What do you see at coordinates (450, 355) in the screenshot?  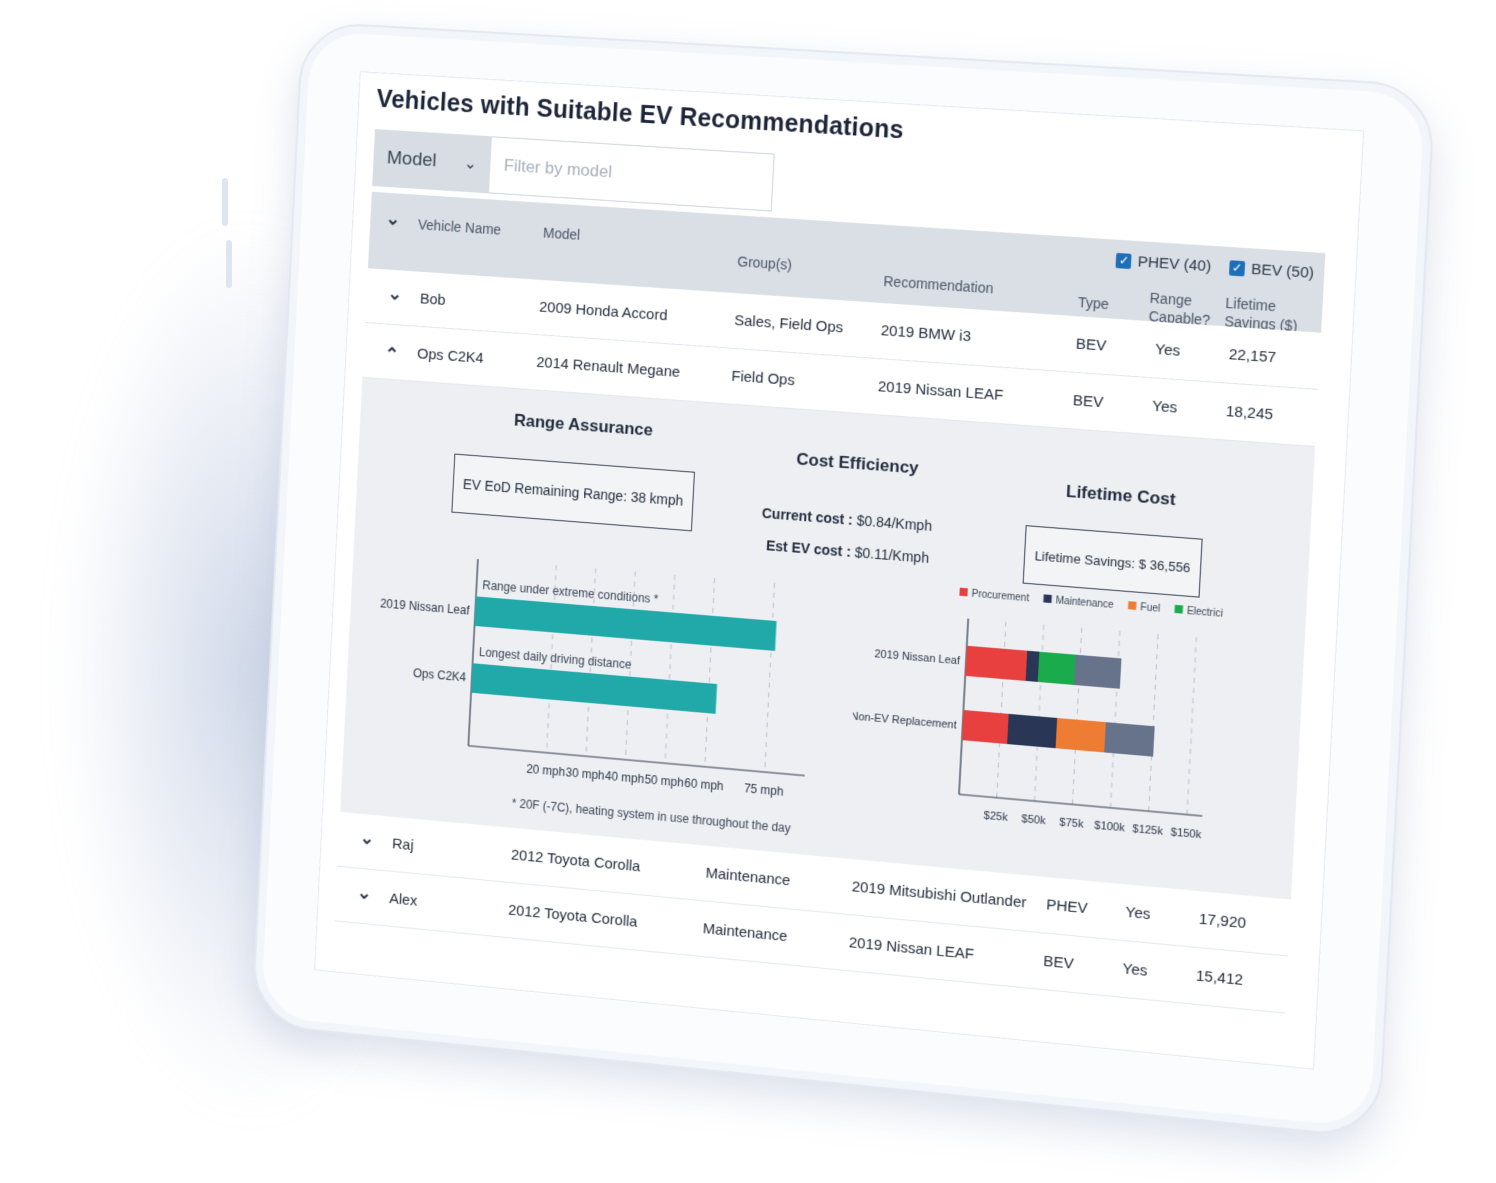 I see `cell-vehicle-name: Ops C2K4` at bounding box center [450, 355].